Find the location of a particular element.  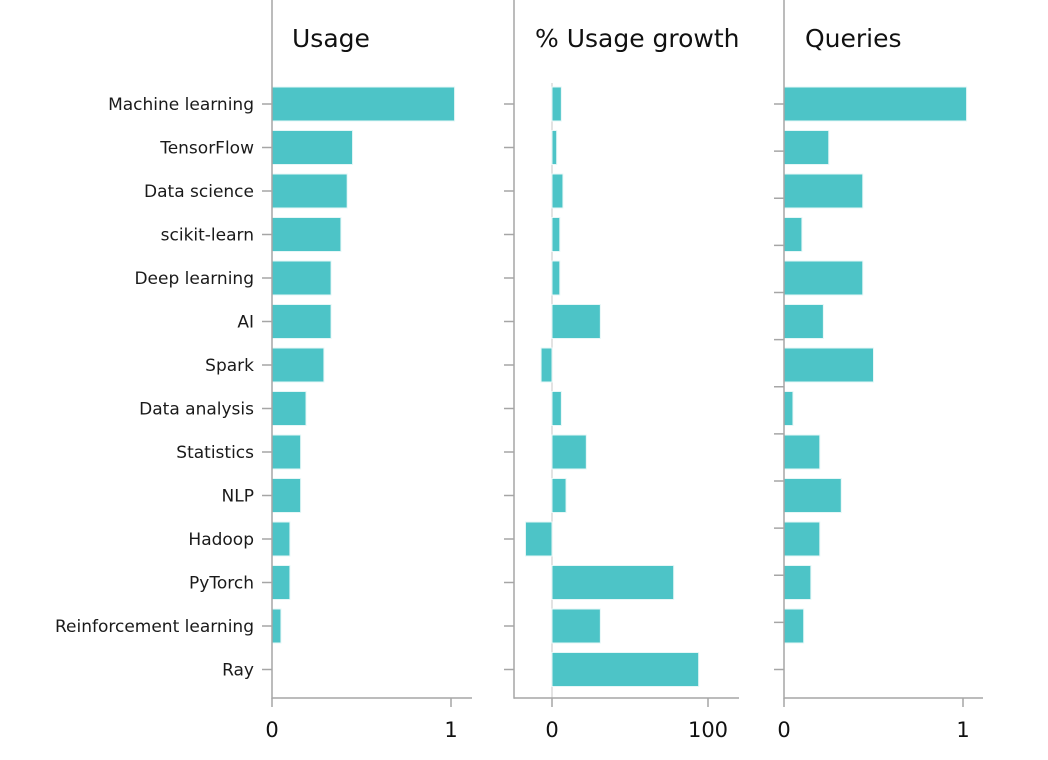

category-label: NLP is located at coordinates (238, 497).